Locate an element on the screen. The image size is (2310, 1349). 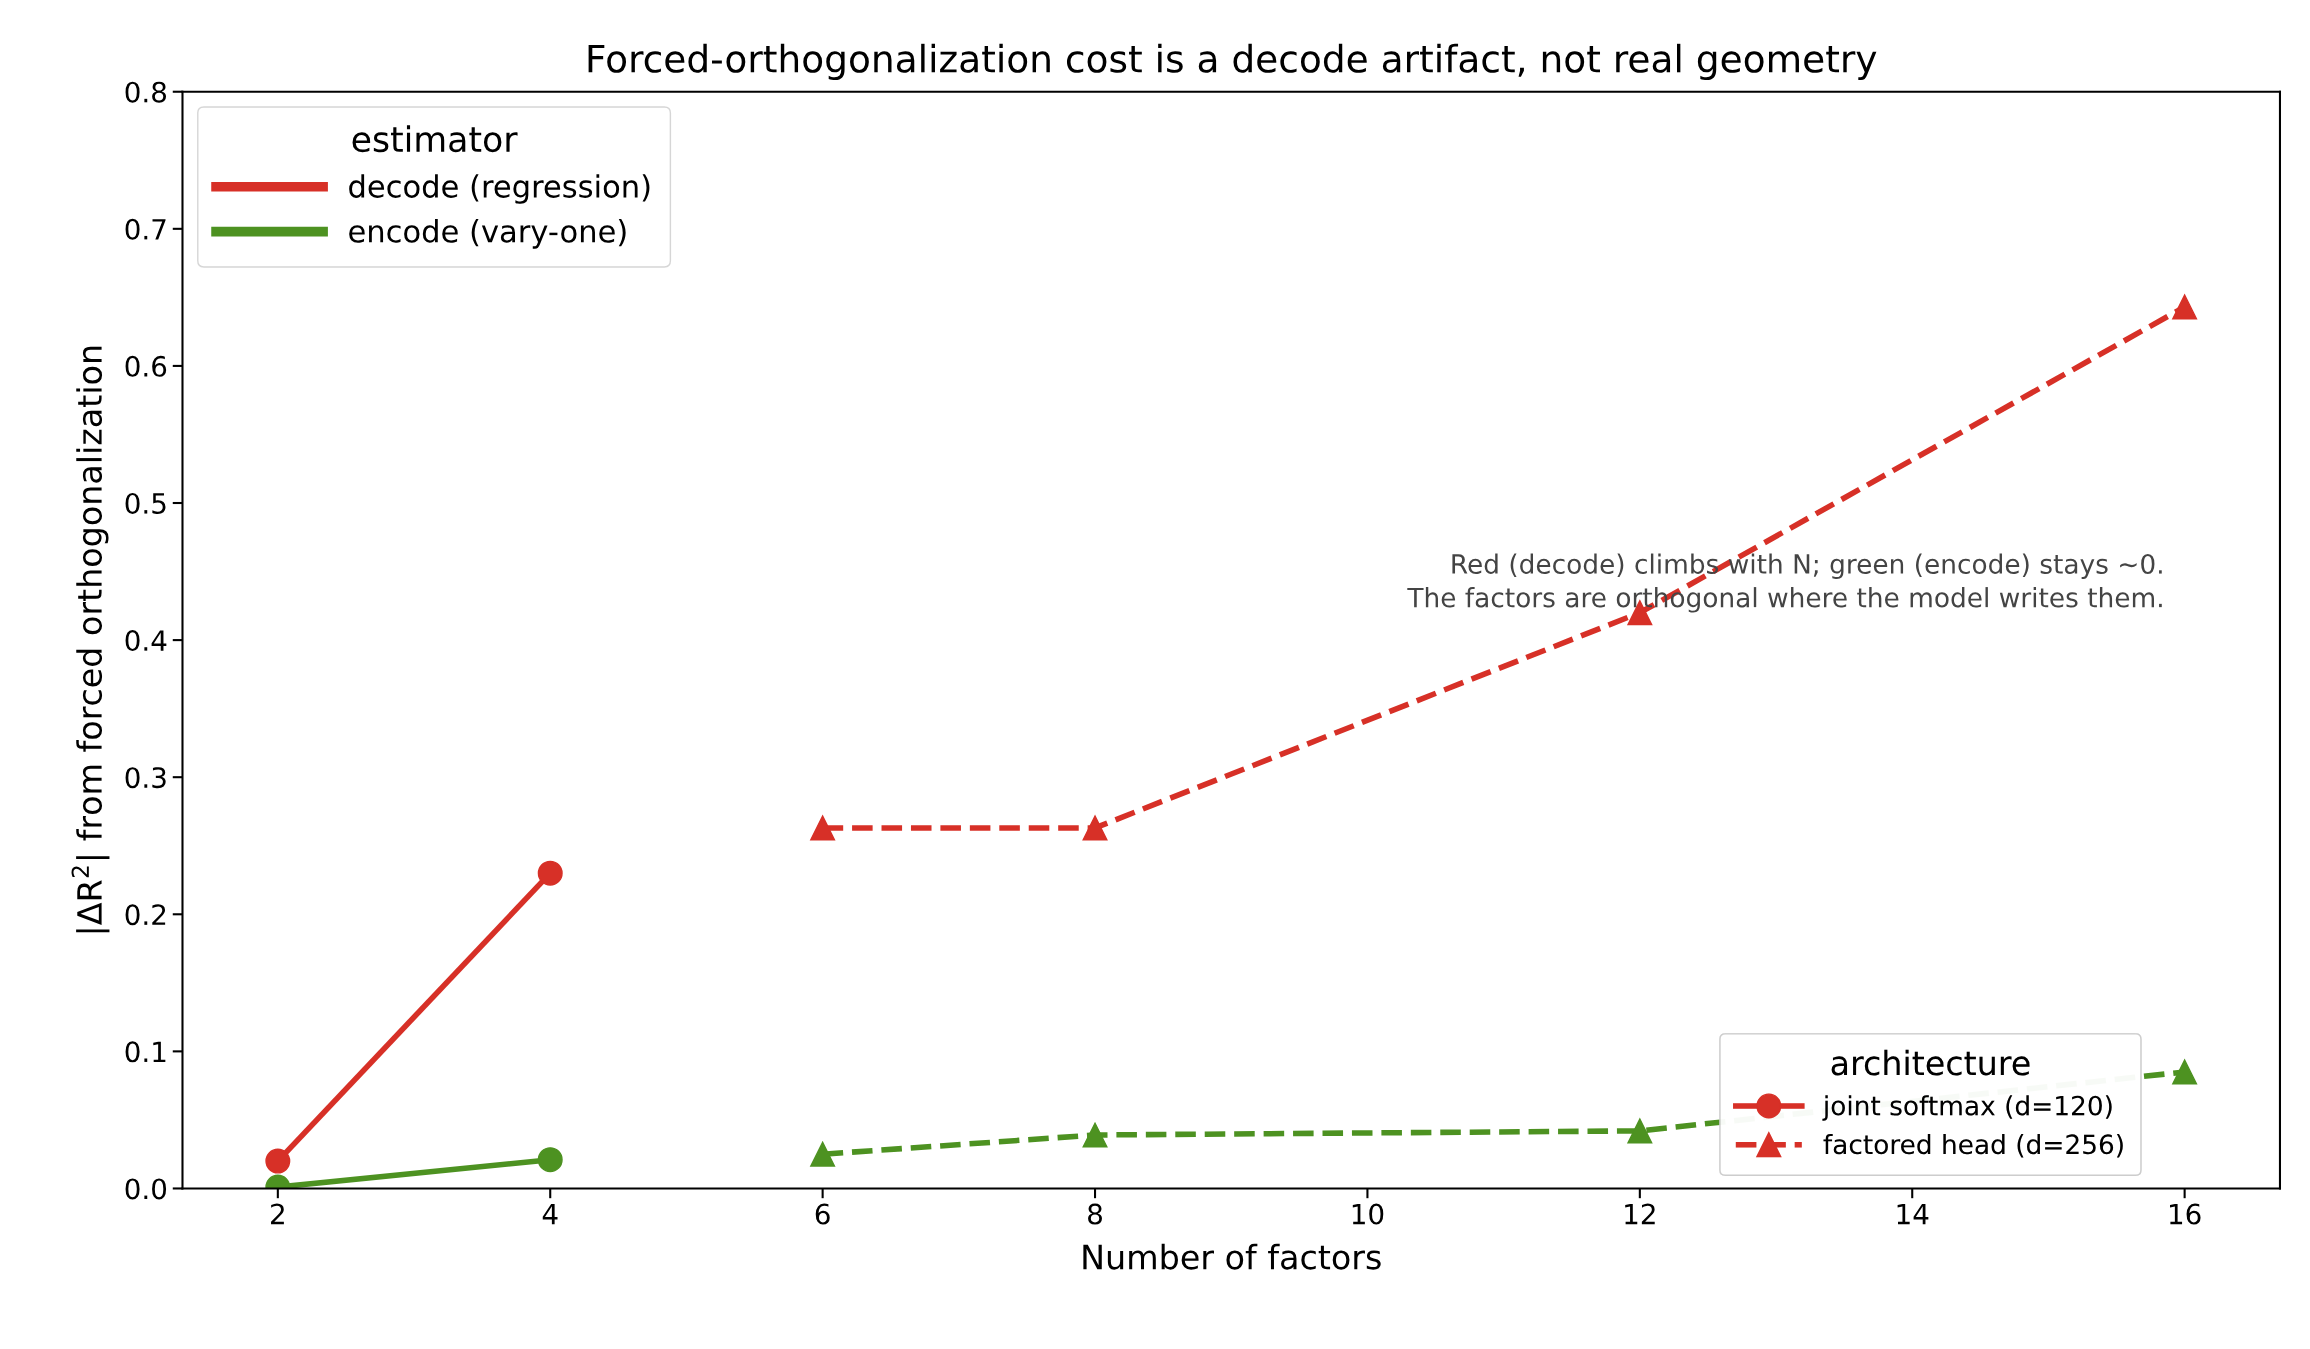
x-tick-label: 2 is located at coordinates (277, 1214).